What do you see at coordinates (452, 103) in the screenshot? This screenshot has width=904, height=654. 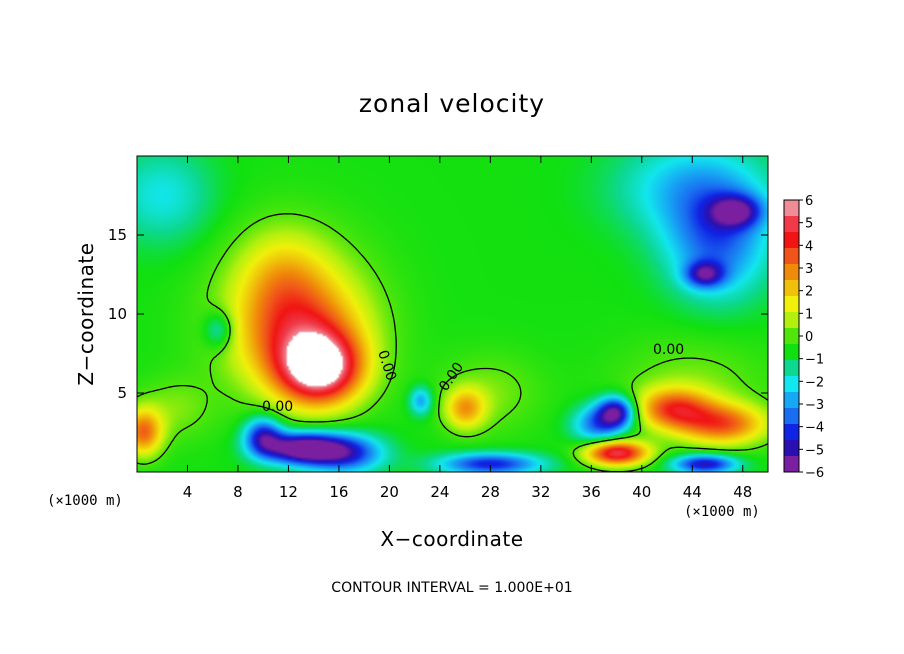 I see `chart-title: zonal velocity` at bounding box center [452, 103].